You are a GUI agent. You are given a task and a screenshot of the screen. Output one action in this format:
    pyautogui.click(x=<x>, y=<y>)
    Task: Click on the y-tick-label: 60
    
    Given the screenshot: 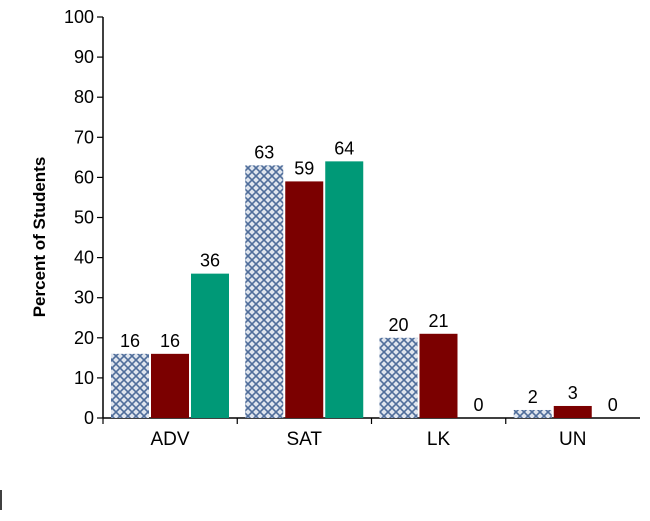 What is the action you would take?
    pyautogui.click(x=84, y=177)
    